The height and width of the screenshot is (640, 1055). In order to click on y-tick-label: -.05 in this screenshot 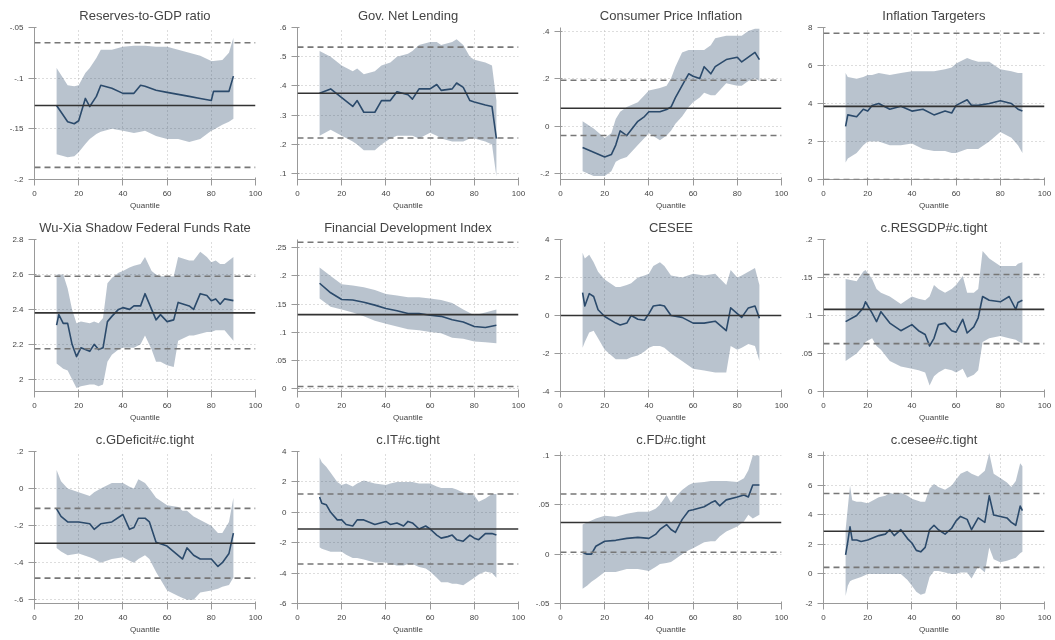, I will do `click(17, 27)`.